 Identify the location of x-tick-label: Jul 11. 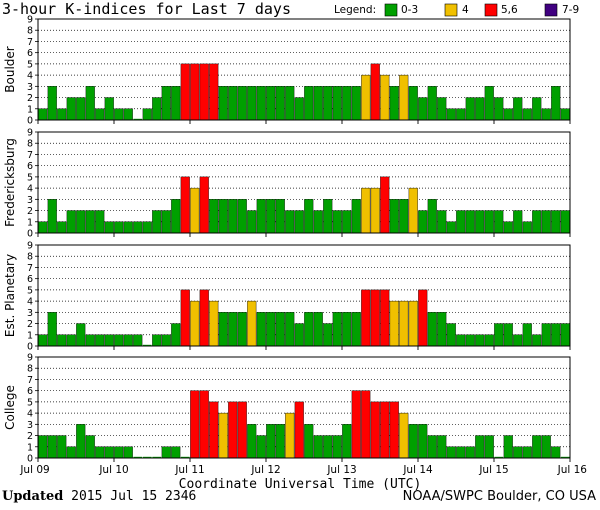
(189, 470).